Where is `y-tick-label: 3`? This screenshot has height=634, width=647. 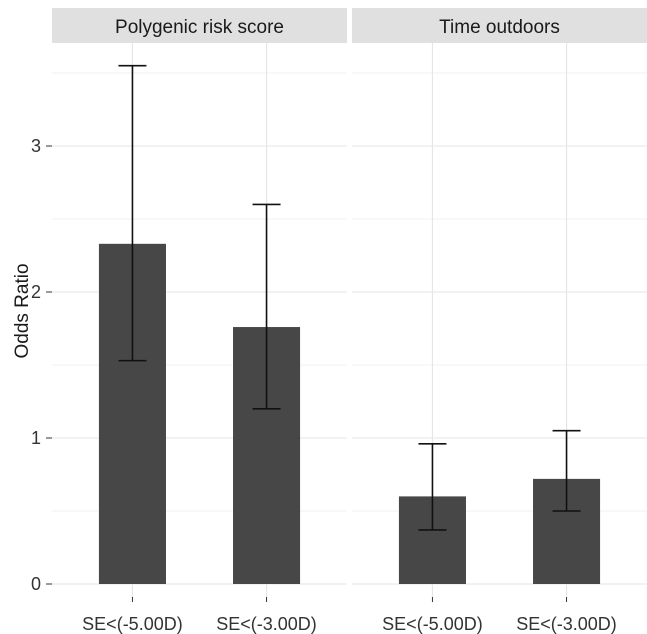 y-tick-label: 3 is located at coordinates (36, 146).